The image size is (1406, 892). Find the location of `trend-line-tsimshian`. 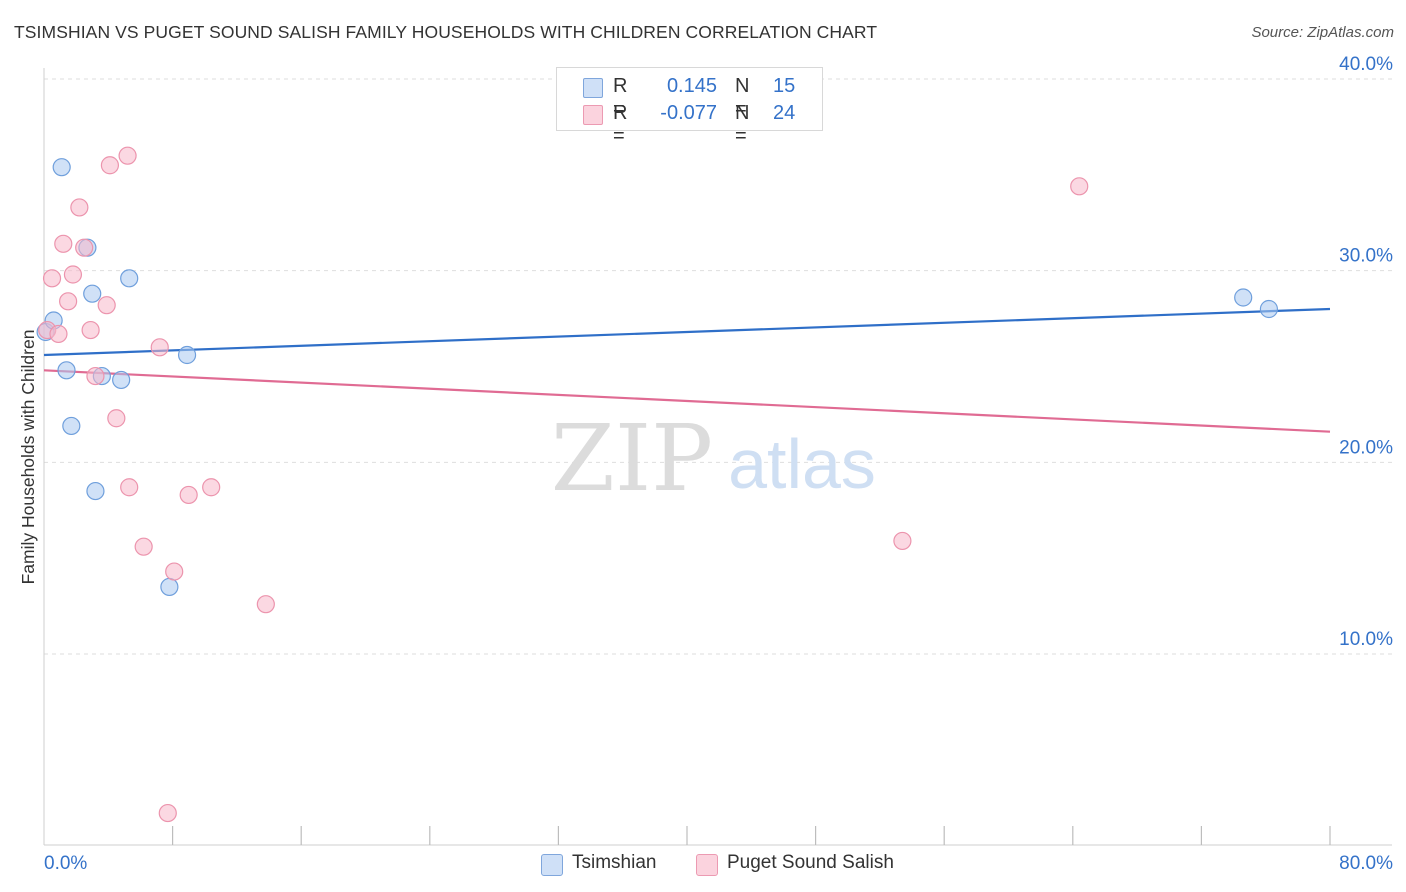

trend-line-tsimshian is located at coordinates (687, 332).